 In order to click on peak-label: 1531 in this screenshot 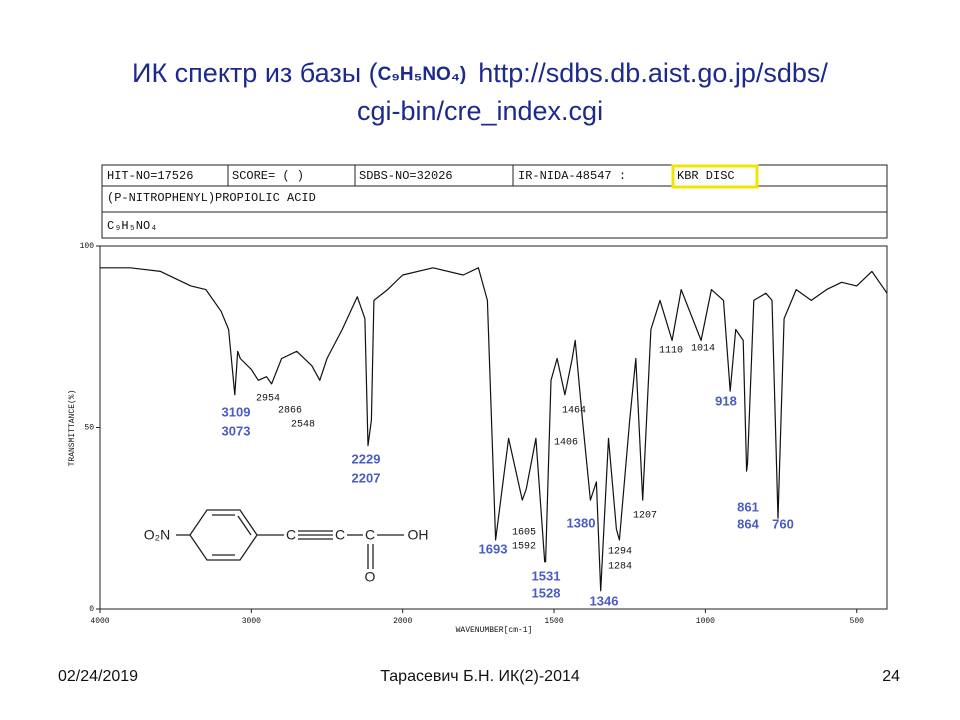, I will do `click(546, 575)`.